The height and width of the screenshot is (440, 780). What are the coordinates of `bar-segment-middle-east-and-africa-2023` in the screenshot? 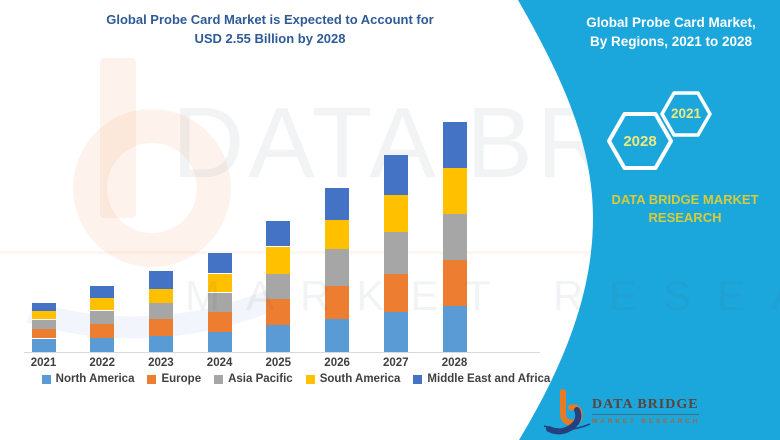 It's located at (160, 279).